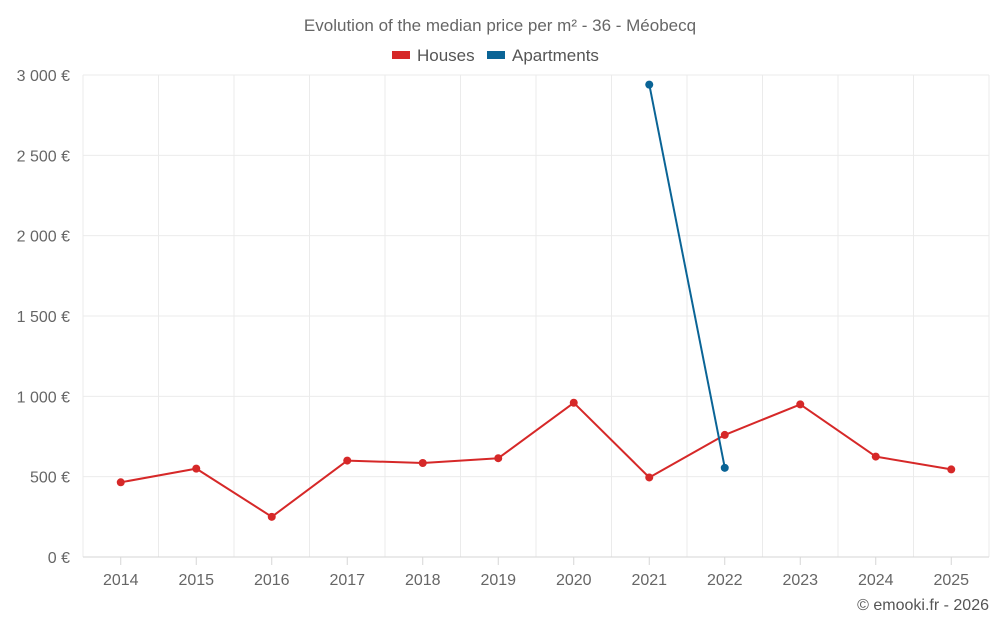  I want to click on legend-swatch-apartments, so click(496, 55).